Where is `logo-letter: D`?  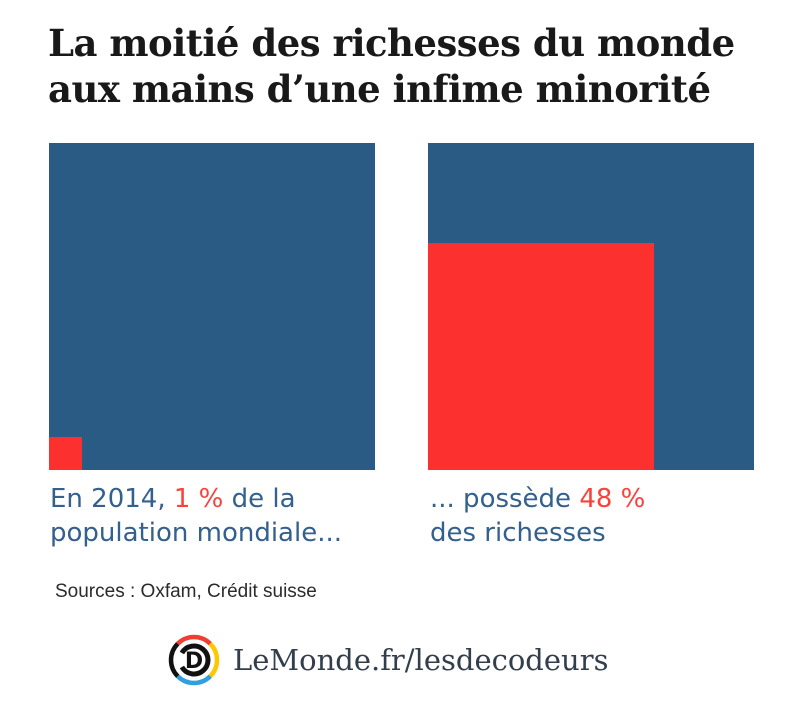 logo-letter: D is located at coordinates (194, 661).